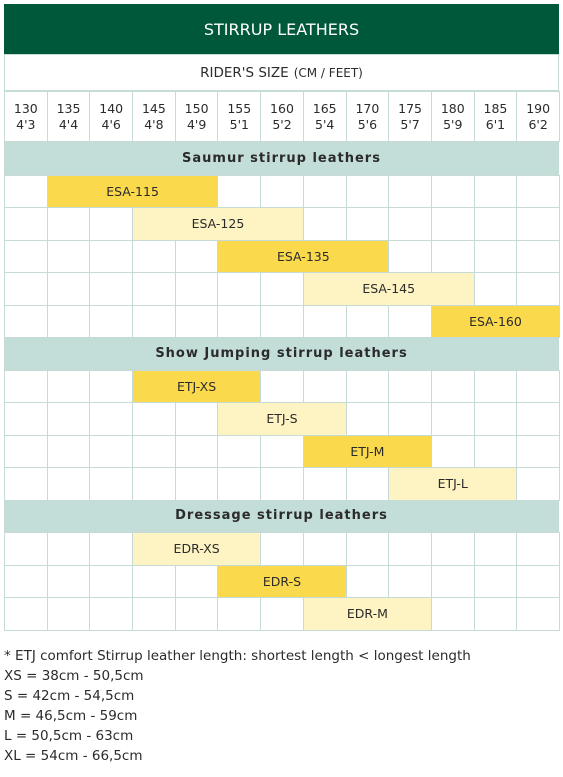 This screenshot has width=563, height=777. Describe the element at coordinates (69, 696) in the screenshot. I see `note: S = 42cm - 54,5cm` at that location.